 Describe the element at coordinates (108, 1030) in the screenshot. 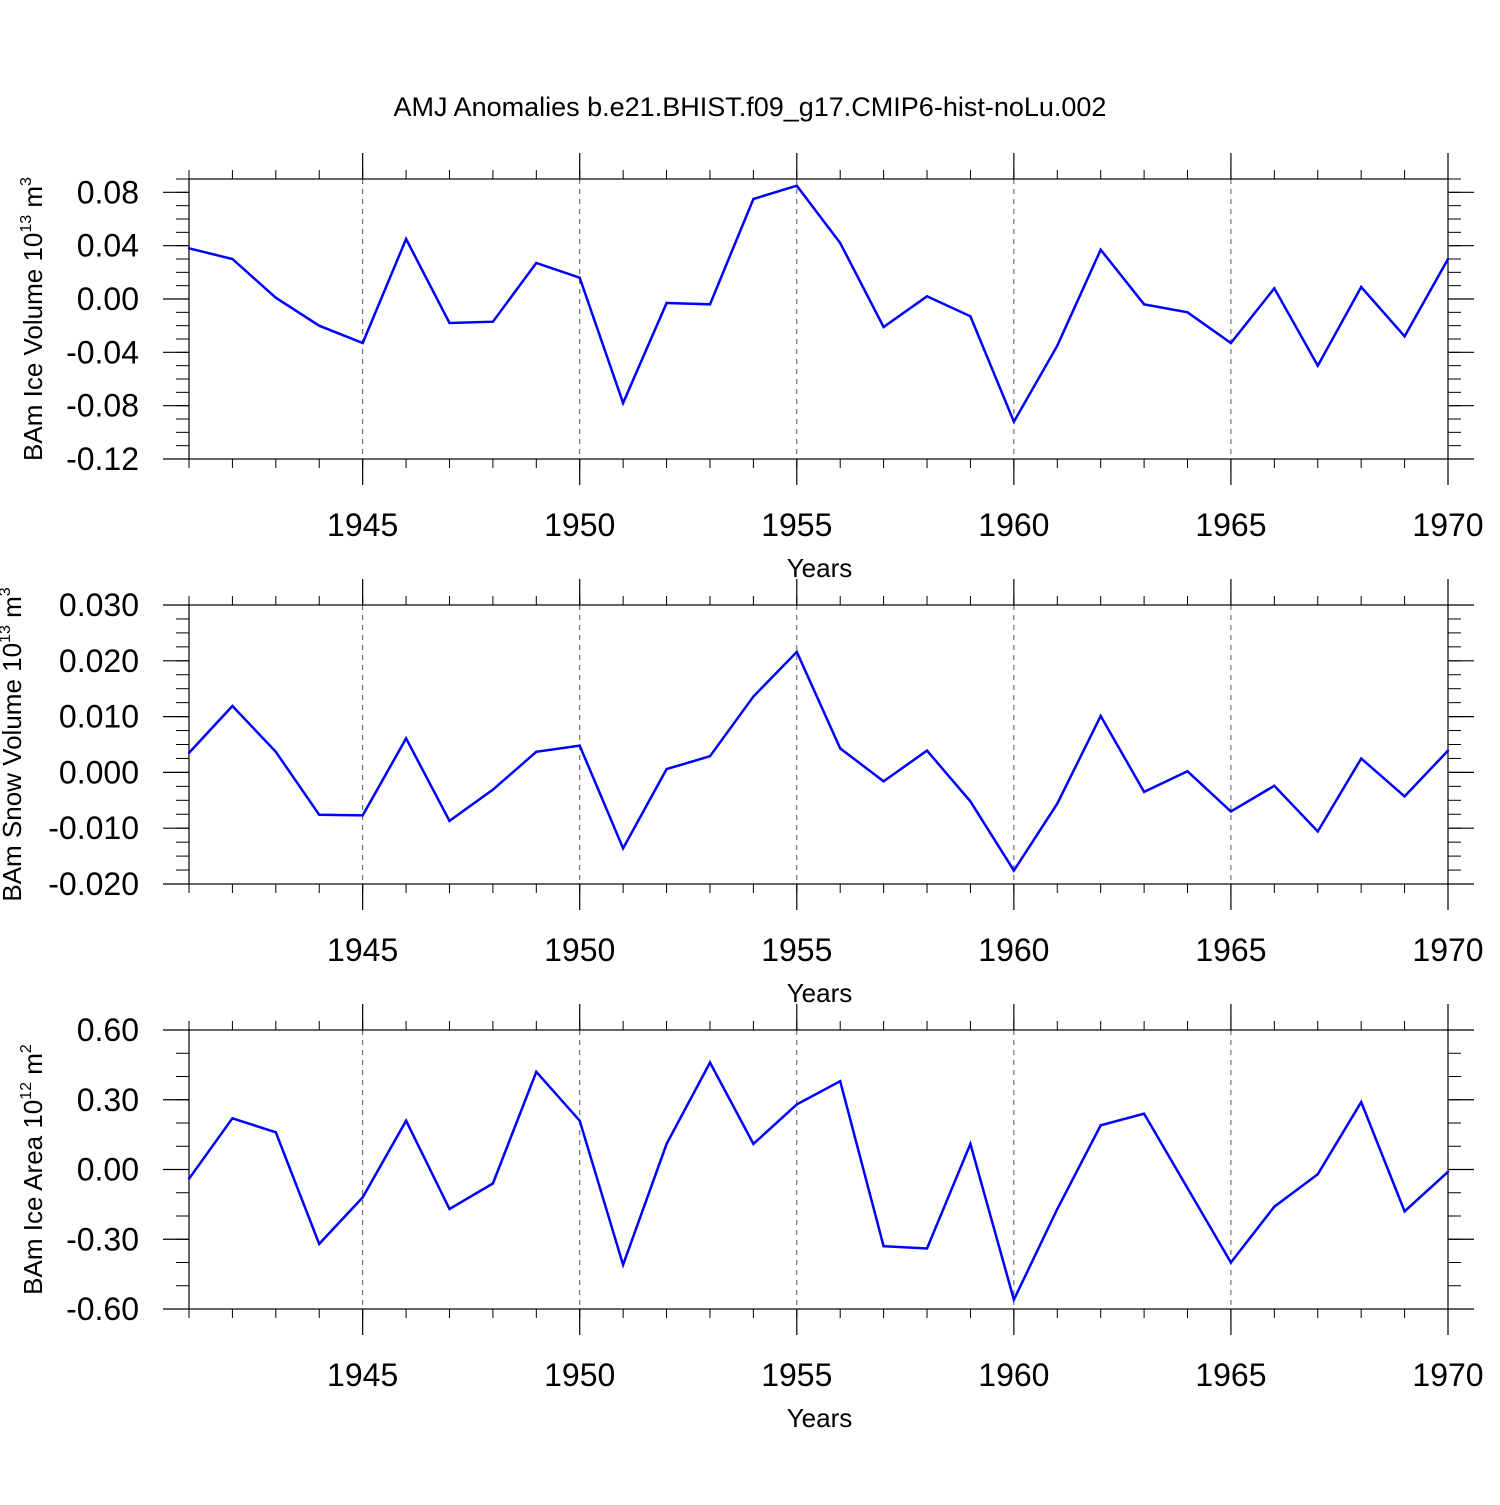

I see `y-tick-label: 0.60` at that location.